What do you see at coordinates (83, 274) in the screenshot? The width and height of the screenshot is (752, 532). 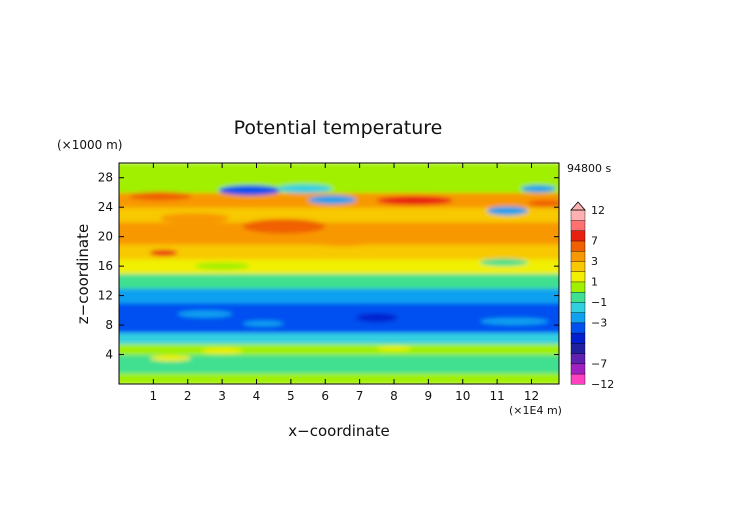 I see `y-axis-label: z−coordinate` at bounding box center [83, 274].